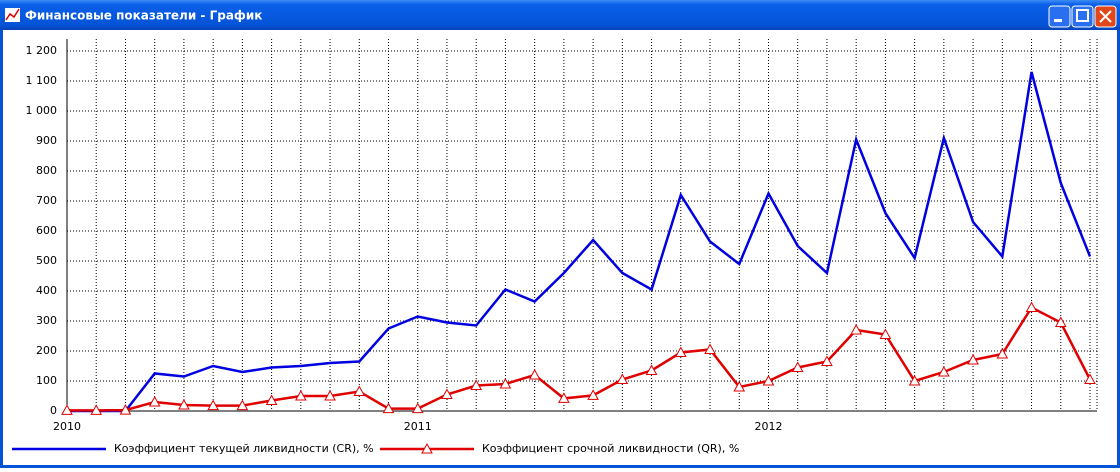 This screenshot has height=472, width=1120. What do you see at coordinates (46, 320) in the screenshot?
I see `y-tick-label: 300` at bounding box center [46, 320].